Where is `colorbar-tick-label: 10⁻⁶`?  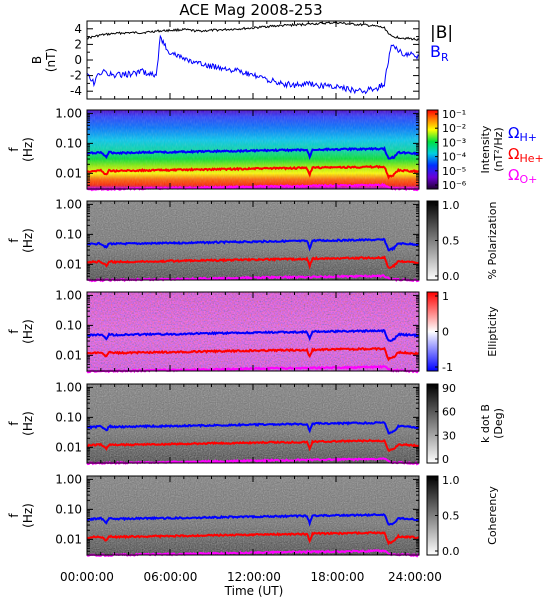
colorbar-tick-label: 10⁻⁶ is located at coordinates (454, 185).